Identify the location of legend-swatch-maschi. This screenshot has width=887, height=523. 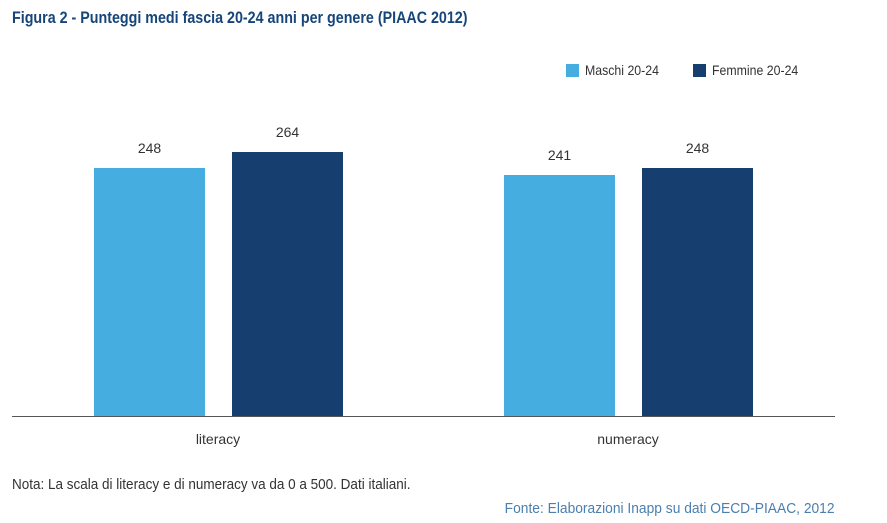
(572, 70).